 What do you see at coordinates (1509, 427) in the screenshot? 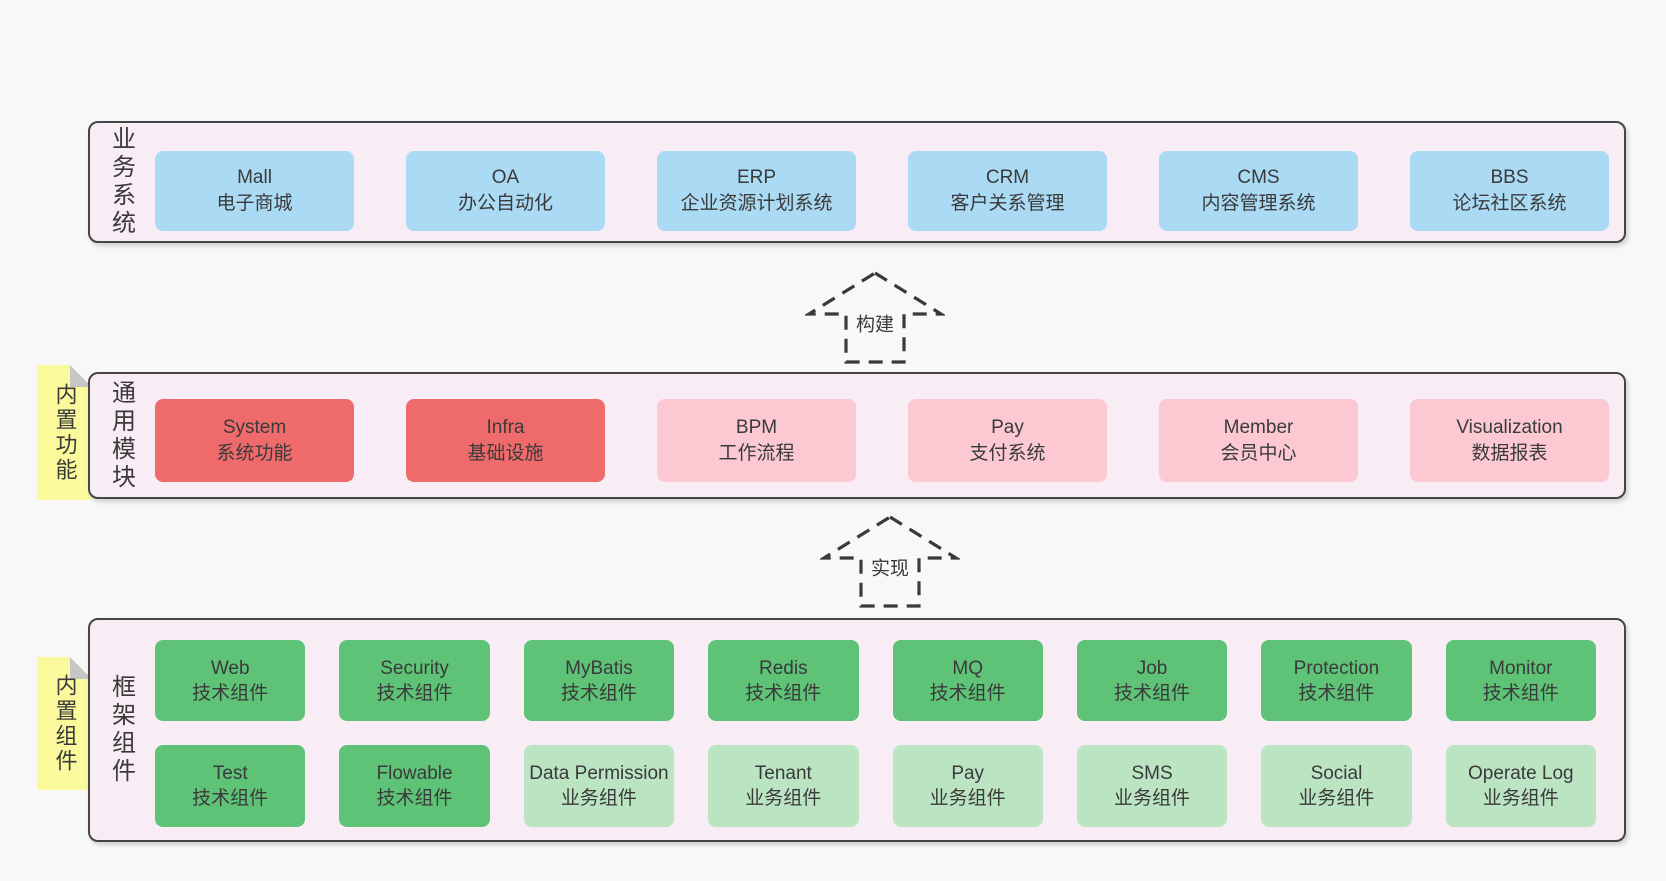
I see `box-title: Visualization` at bounding box center [1509, 427].